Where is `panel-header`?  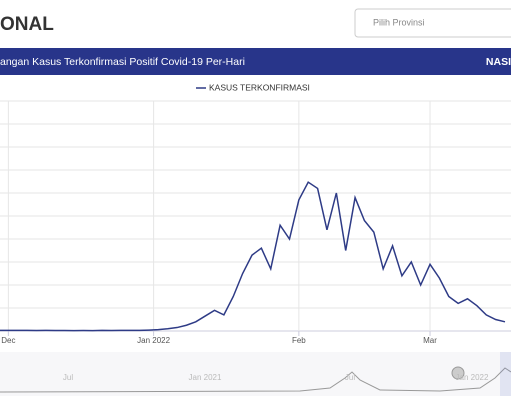
panel-header is located at coordinates (255, 61).